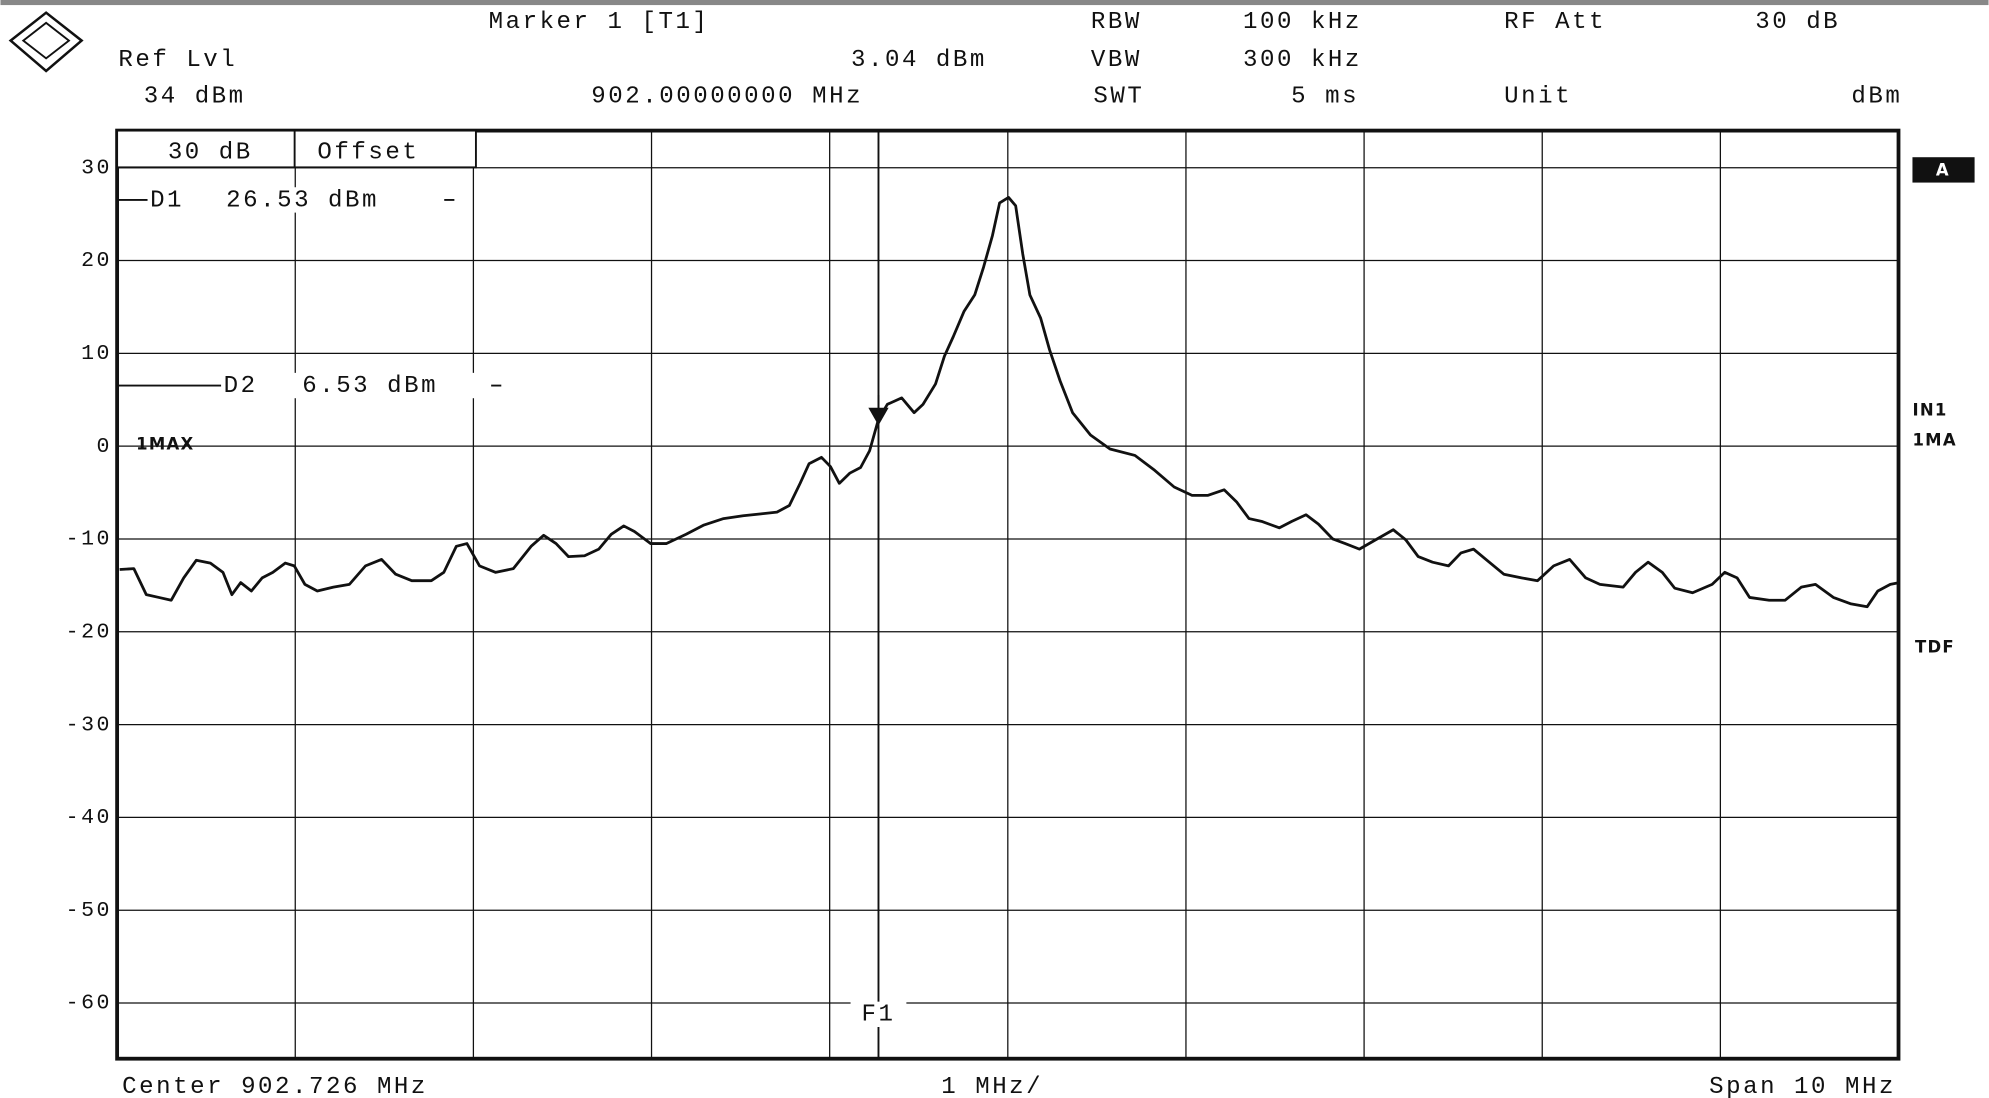 This screenshot has height=1098, width=1989. I want to click on swt: 5 ms, so click(1325, 97).